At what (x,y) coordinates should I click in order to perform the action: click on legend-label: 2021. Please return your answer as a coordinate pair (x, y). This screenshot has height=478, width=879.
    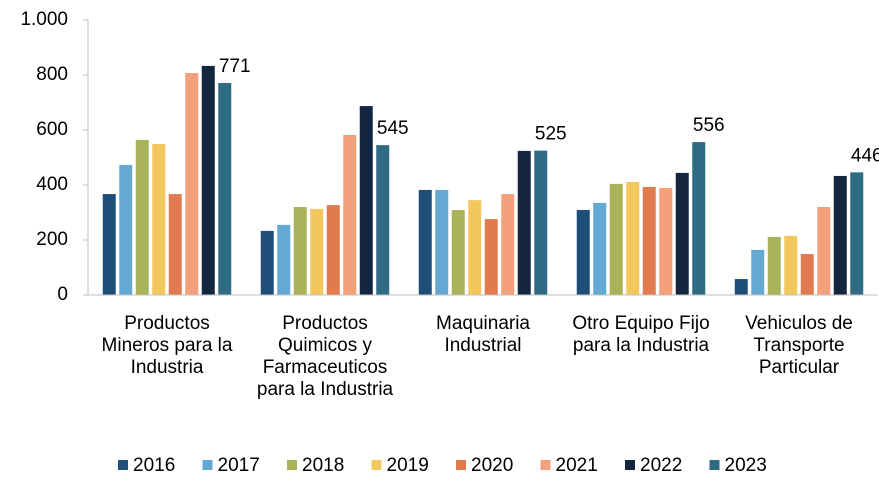
    Looking at the image, I should click on (577, 465).